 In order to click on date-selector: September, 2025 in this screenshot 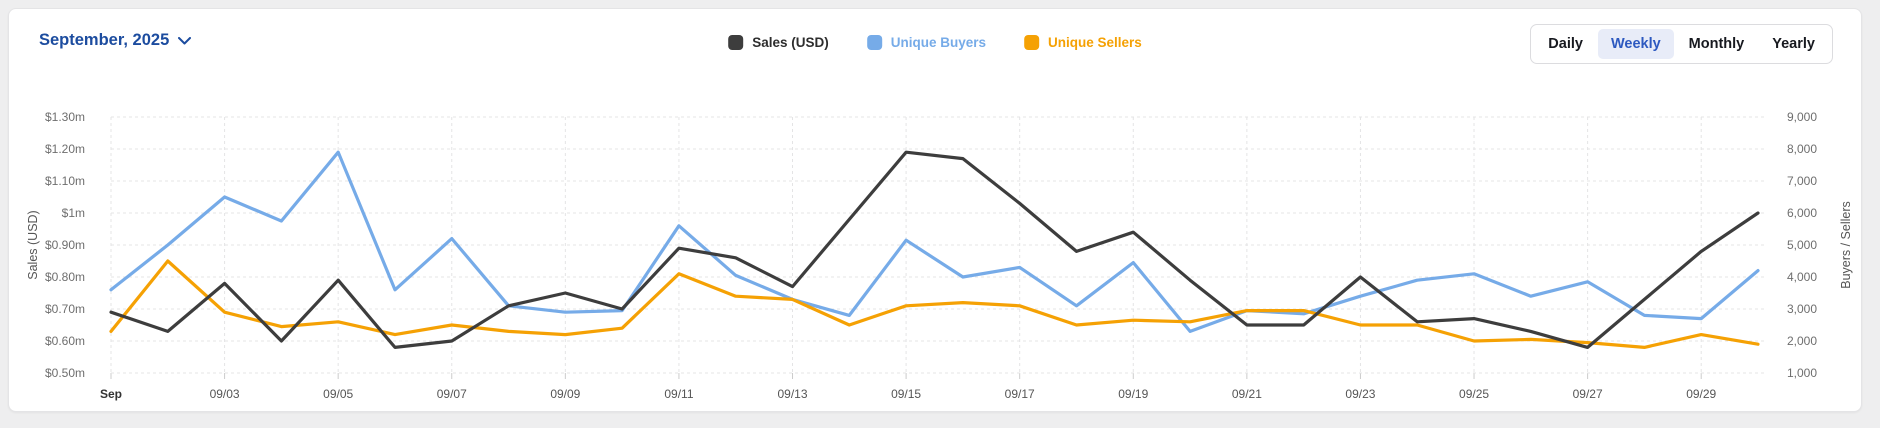, I will do `click(115, 40)`.